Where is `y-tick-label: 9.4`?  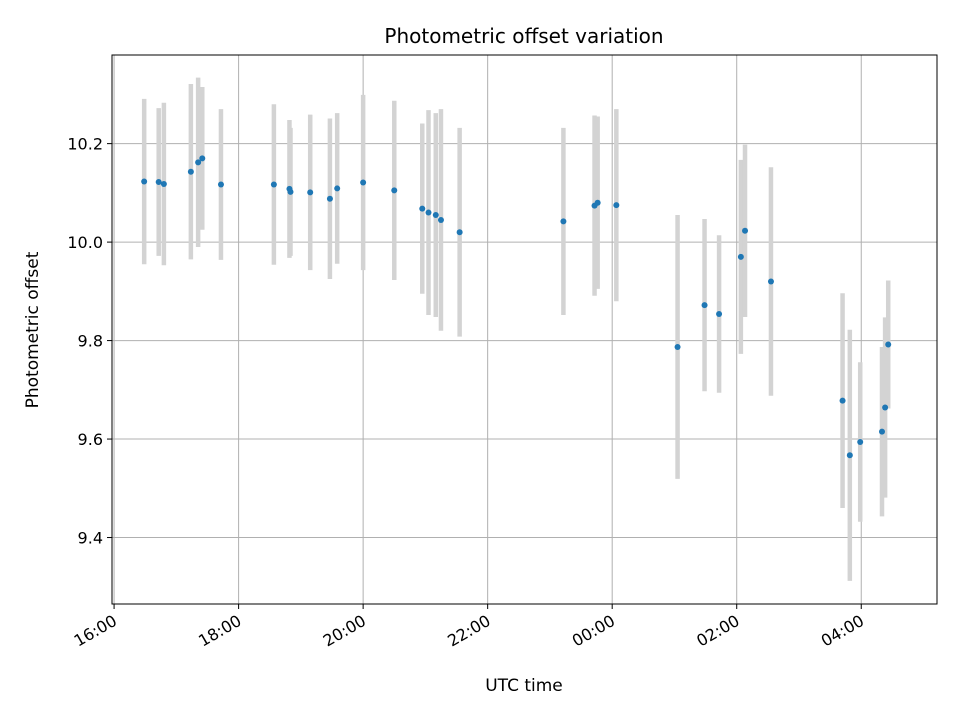
y-tick-label: 9.4 is located at coordinates (90, 538).